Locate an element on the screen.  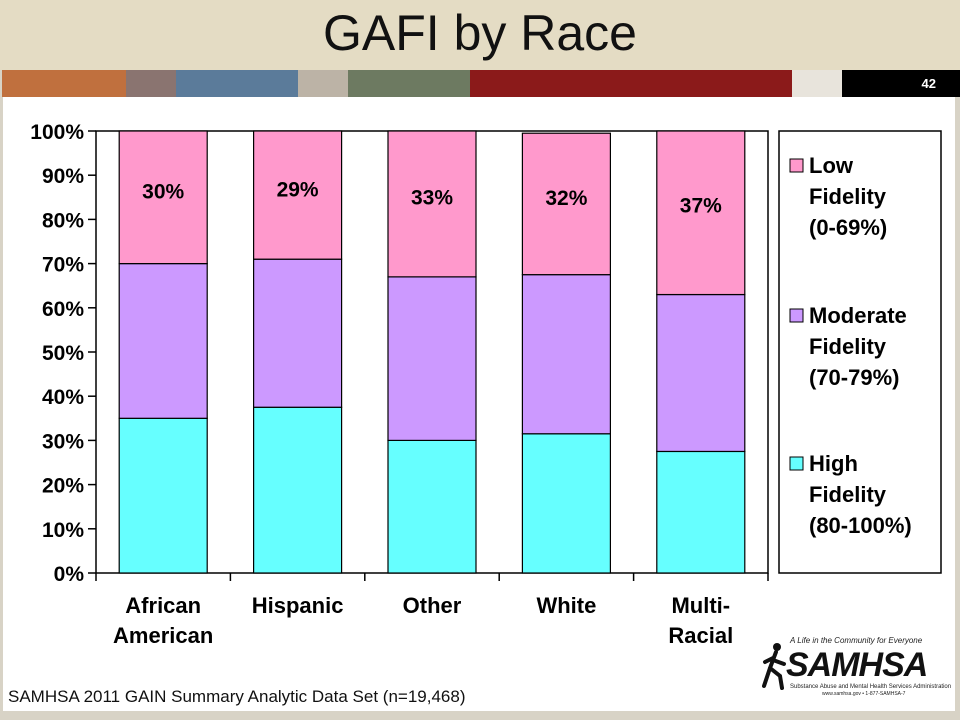
x-category-label: American is located at coordinates (163, 635).